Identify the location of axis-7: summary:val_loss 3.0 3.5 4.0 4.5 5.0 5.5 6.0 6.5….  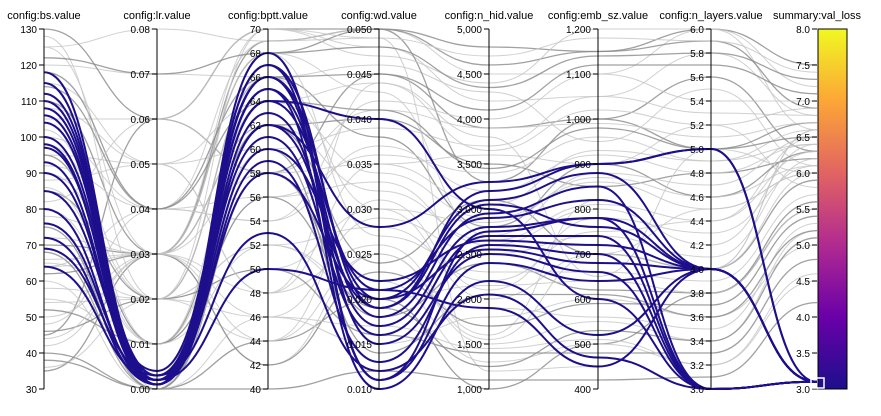
(817, 203).